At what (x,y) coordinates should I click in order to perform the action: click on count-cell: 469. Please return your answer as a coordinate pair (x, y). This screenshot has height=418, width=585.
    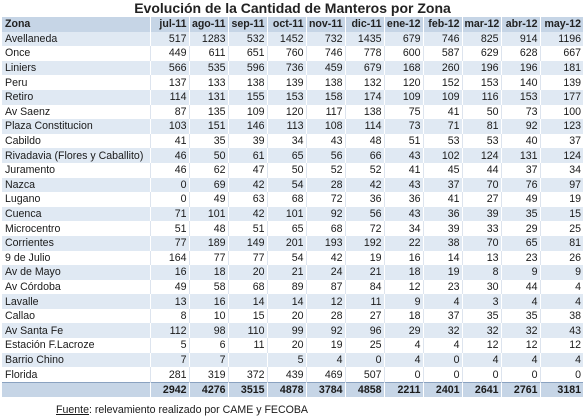
    Looking at the image, I should click on (325, 375).